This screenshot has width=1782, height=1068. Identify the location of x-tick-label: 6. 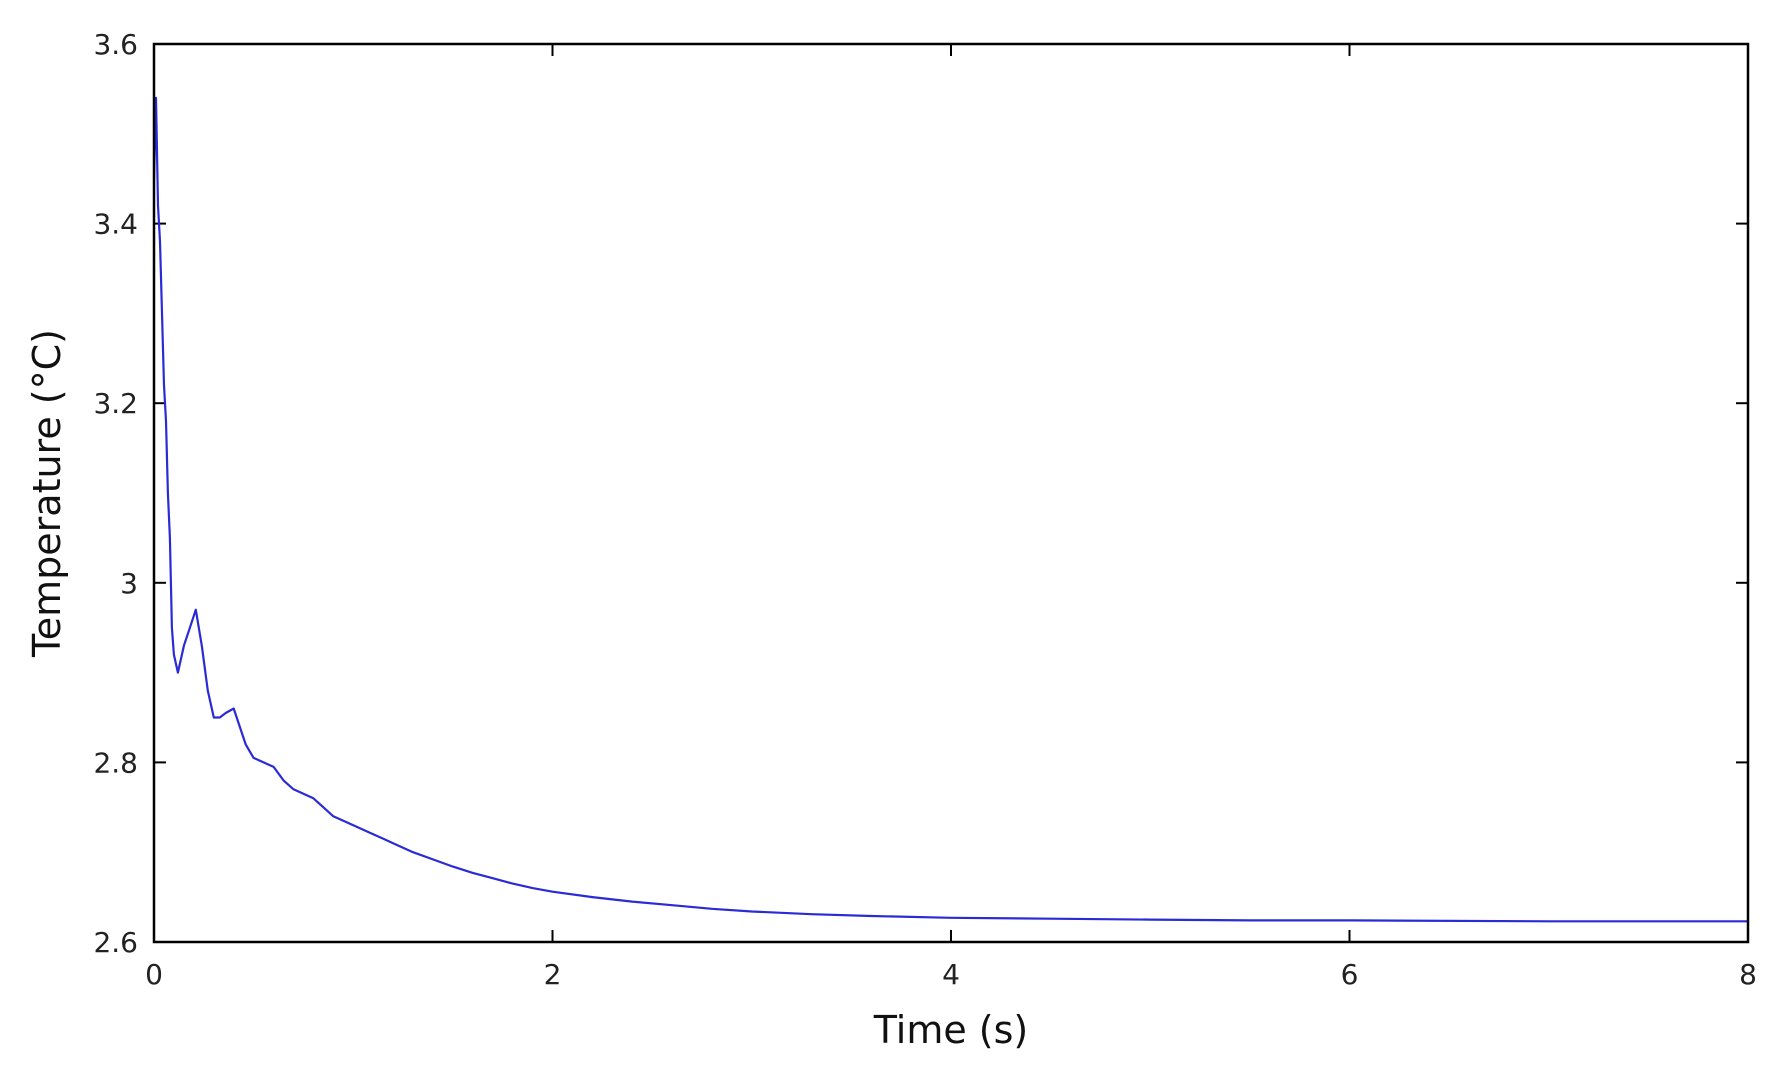
(1350, 974).